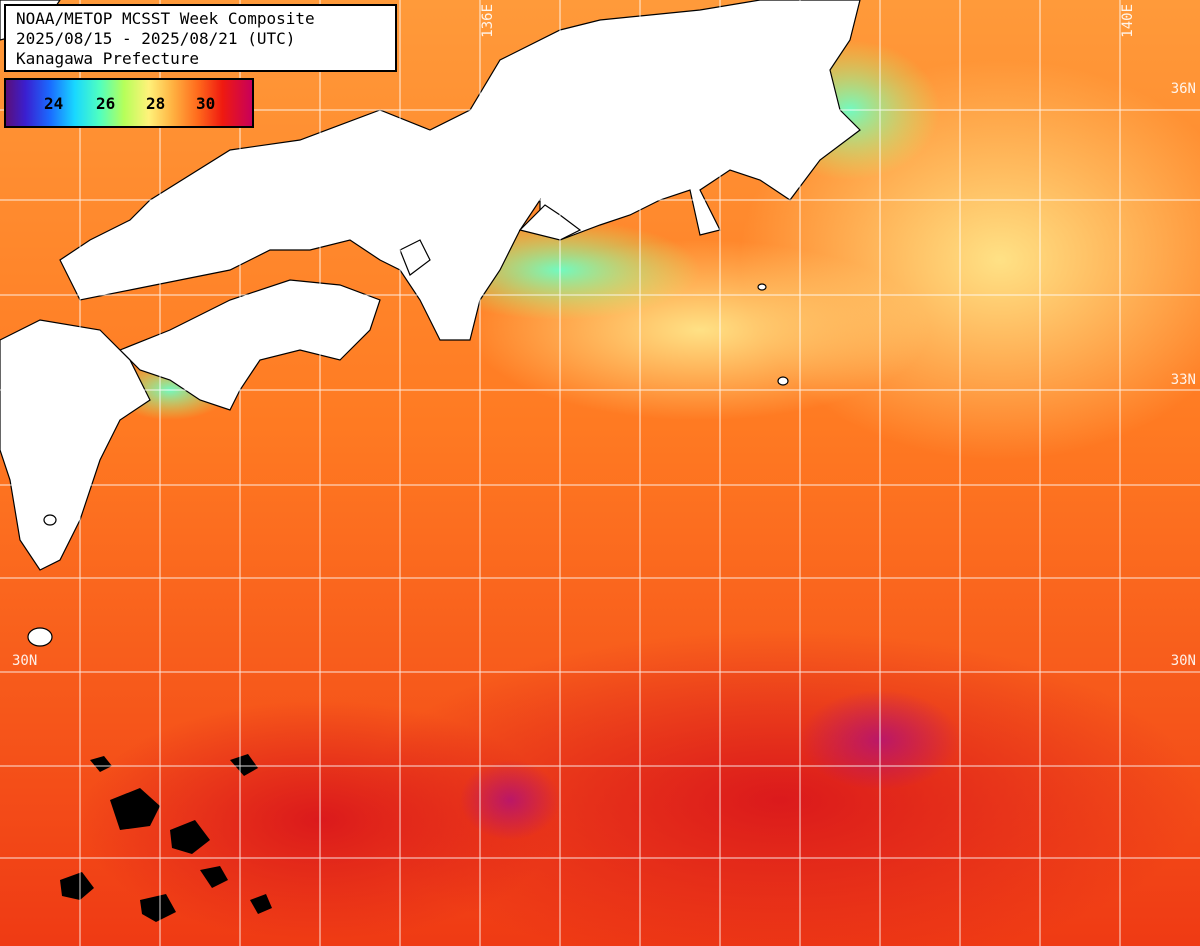  I want to click on lon-label-136e: 136E, so click(488, 21).